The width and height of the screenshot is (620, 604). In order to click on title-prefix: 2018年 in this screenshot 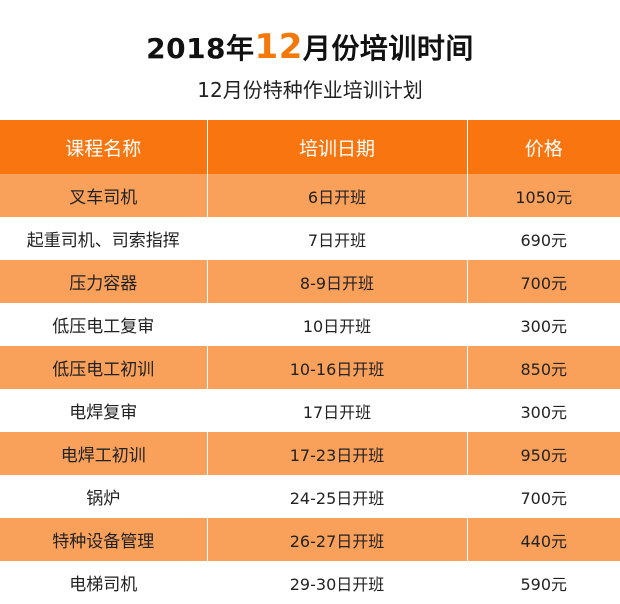, I will do `click(200, 48)`.